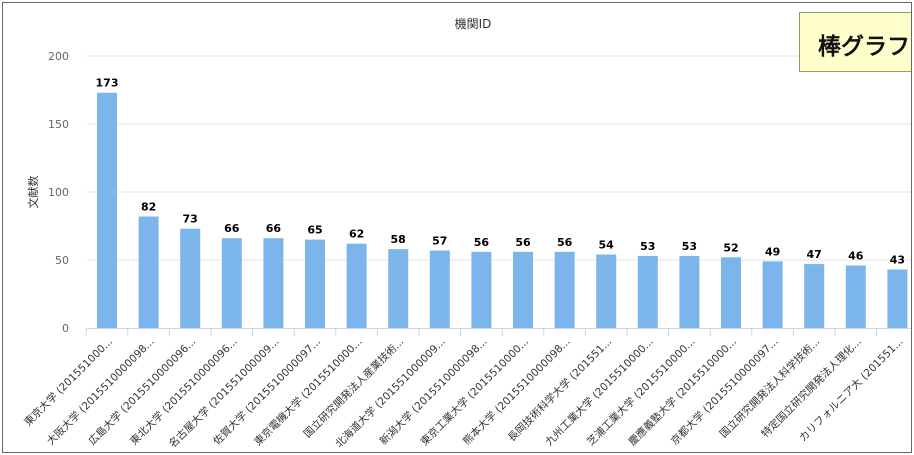 This screenshot has width=914, height=455. What do you see at coordinates (314, 230) in the screenshot?
I see `bar-value-label: 65` at bounding box center [314, 230].